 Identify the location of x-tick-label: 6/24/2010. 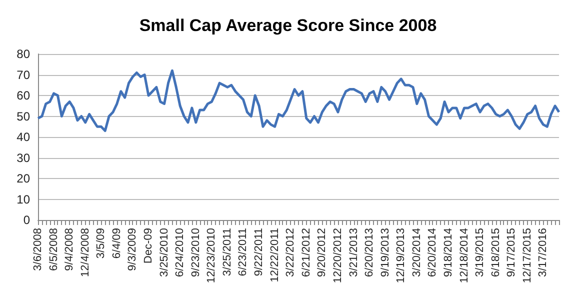
(180, 252).